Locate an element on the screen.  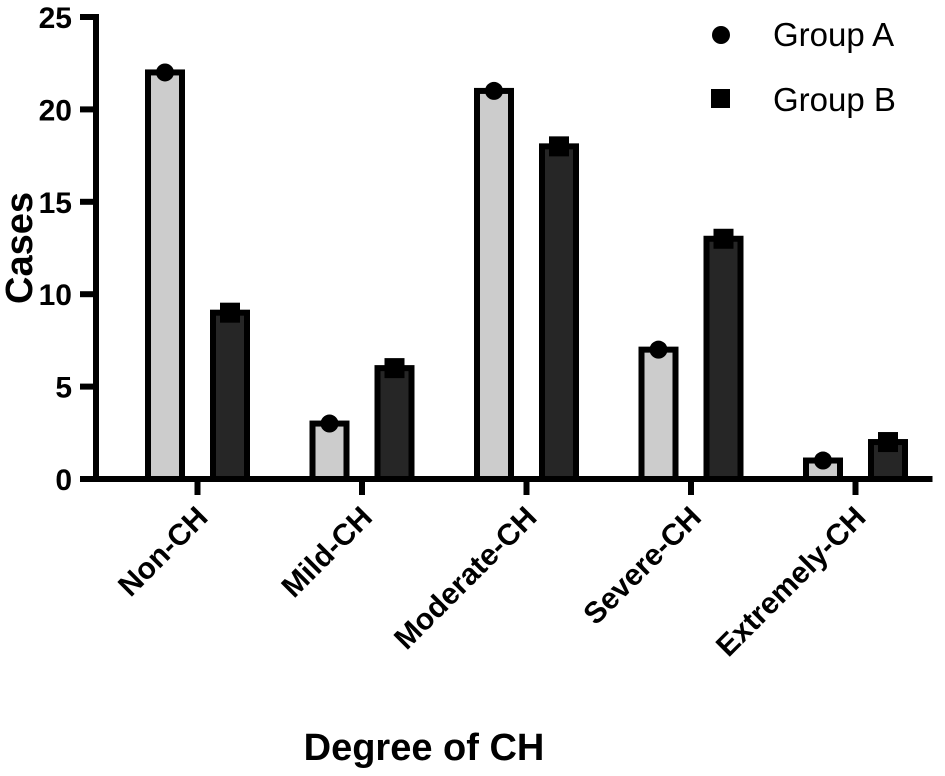
point-group-a-extremely-ch is located at coordinates (823, 460).